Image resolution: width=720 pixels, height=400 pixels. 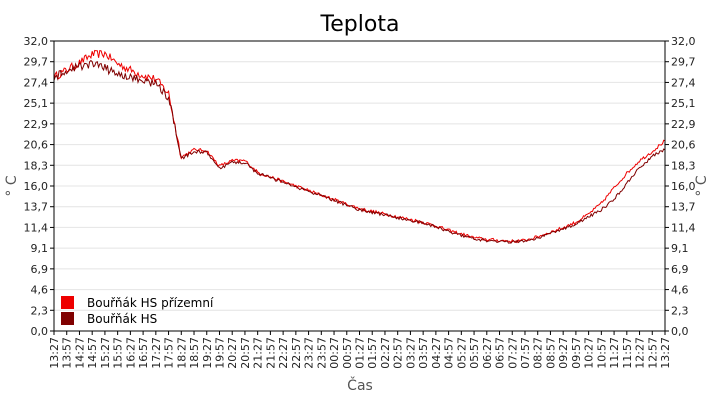 I want to click on legend-label-2: Bouřňák HS, so click(x=122, y=319).